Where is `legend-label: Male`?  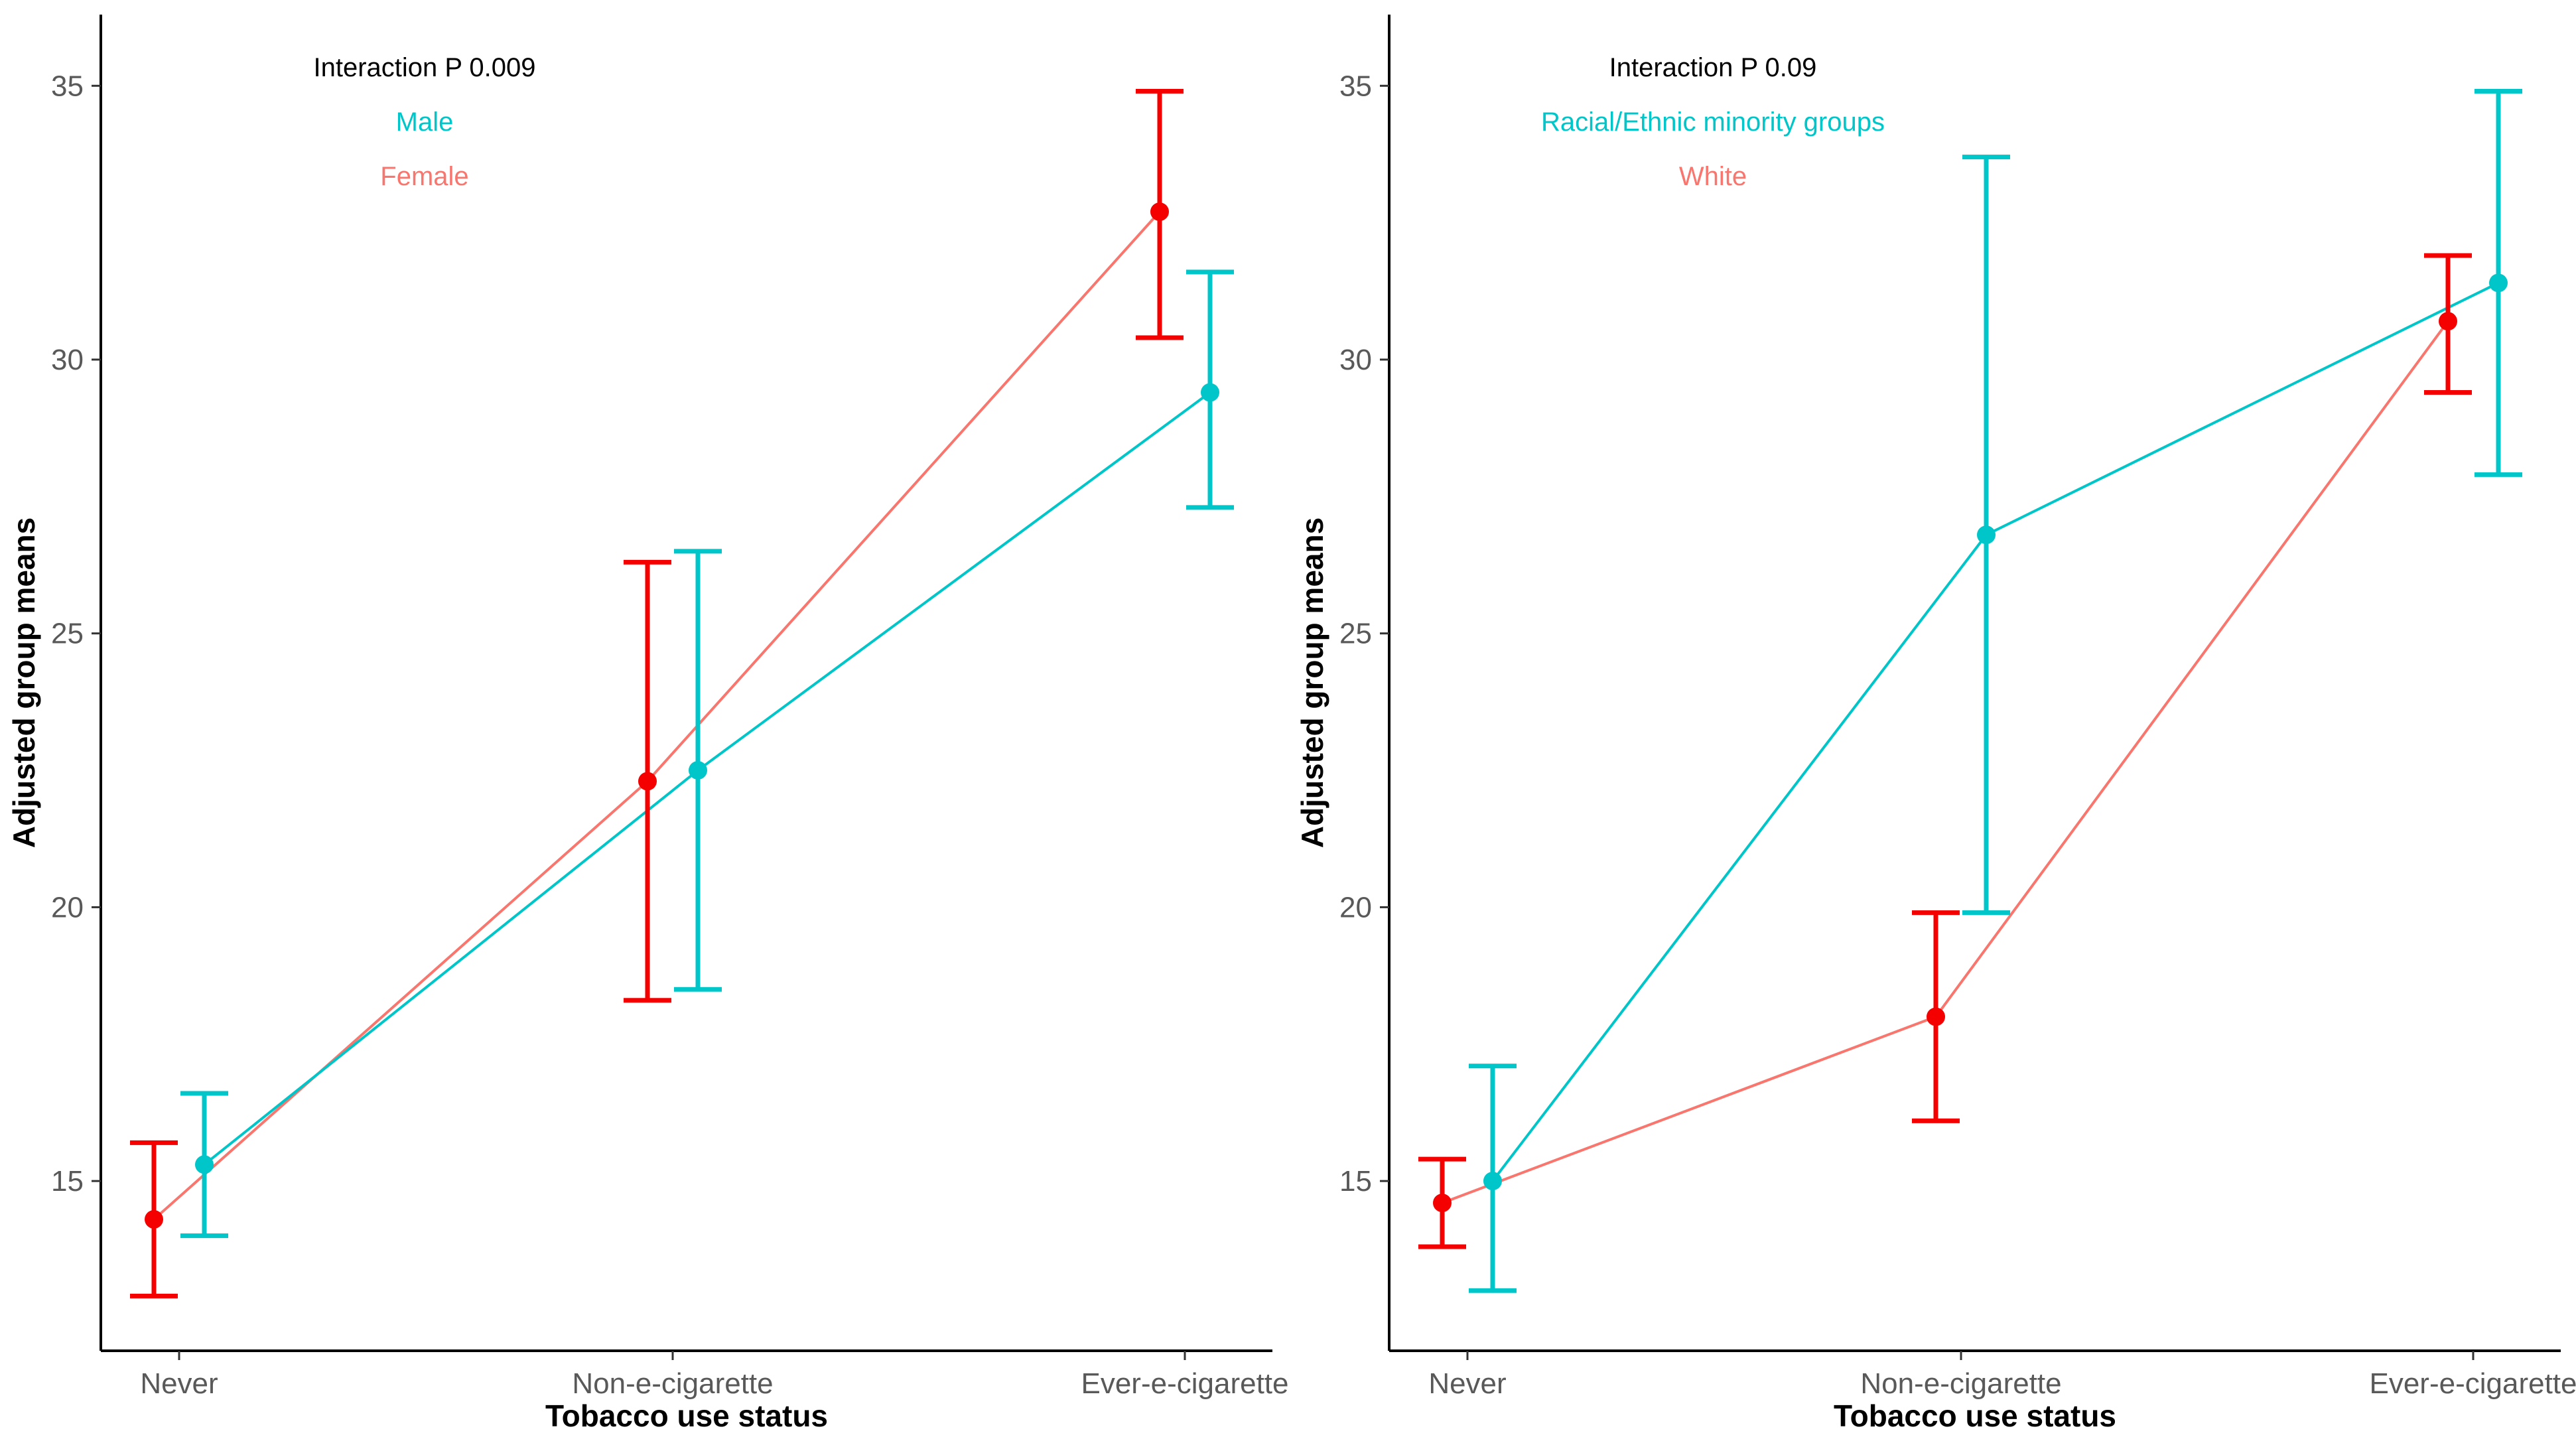
legend-label: Male is located at coordinates (425, 122).